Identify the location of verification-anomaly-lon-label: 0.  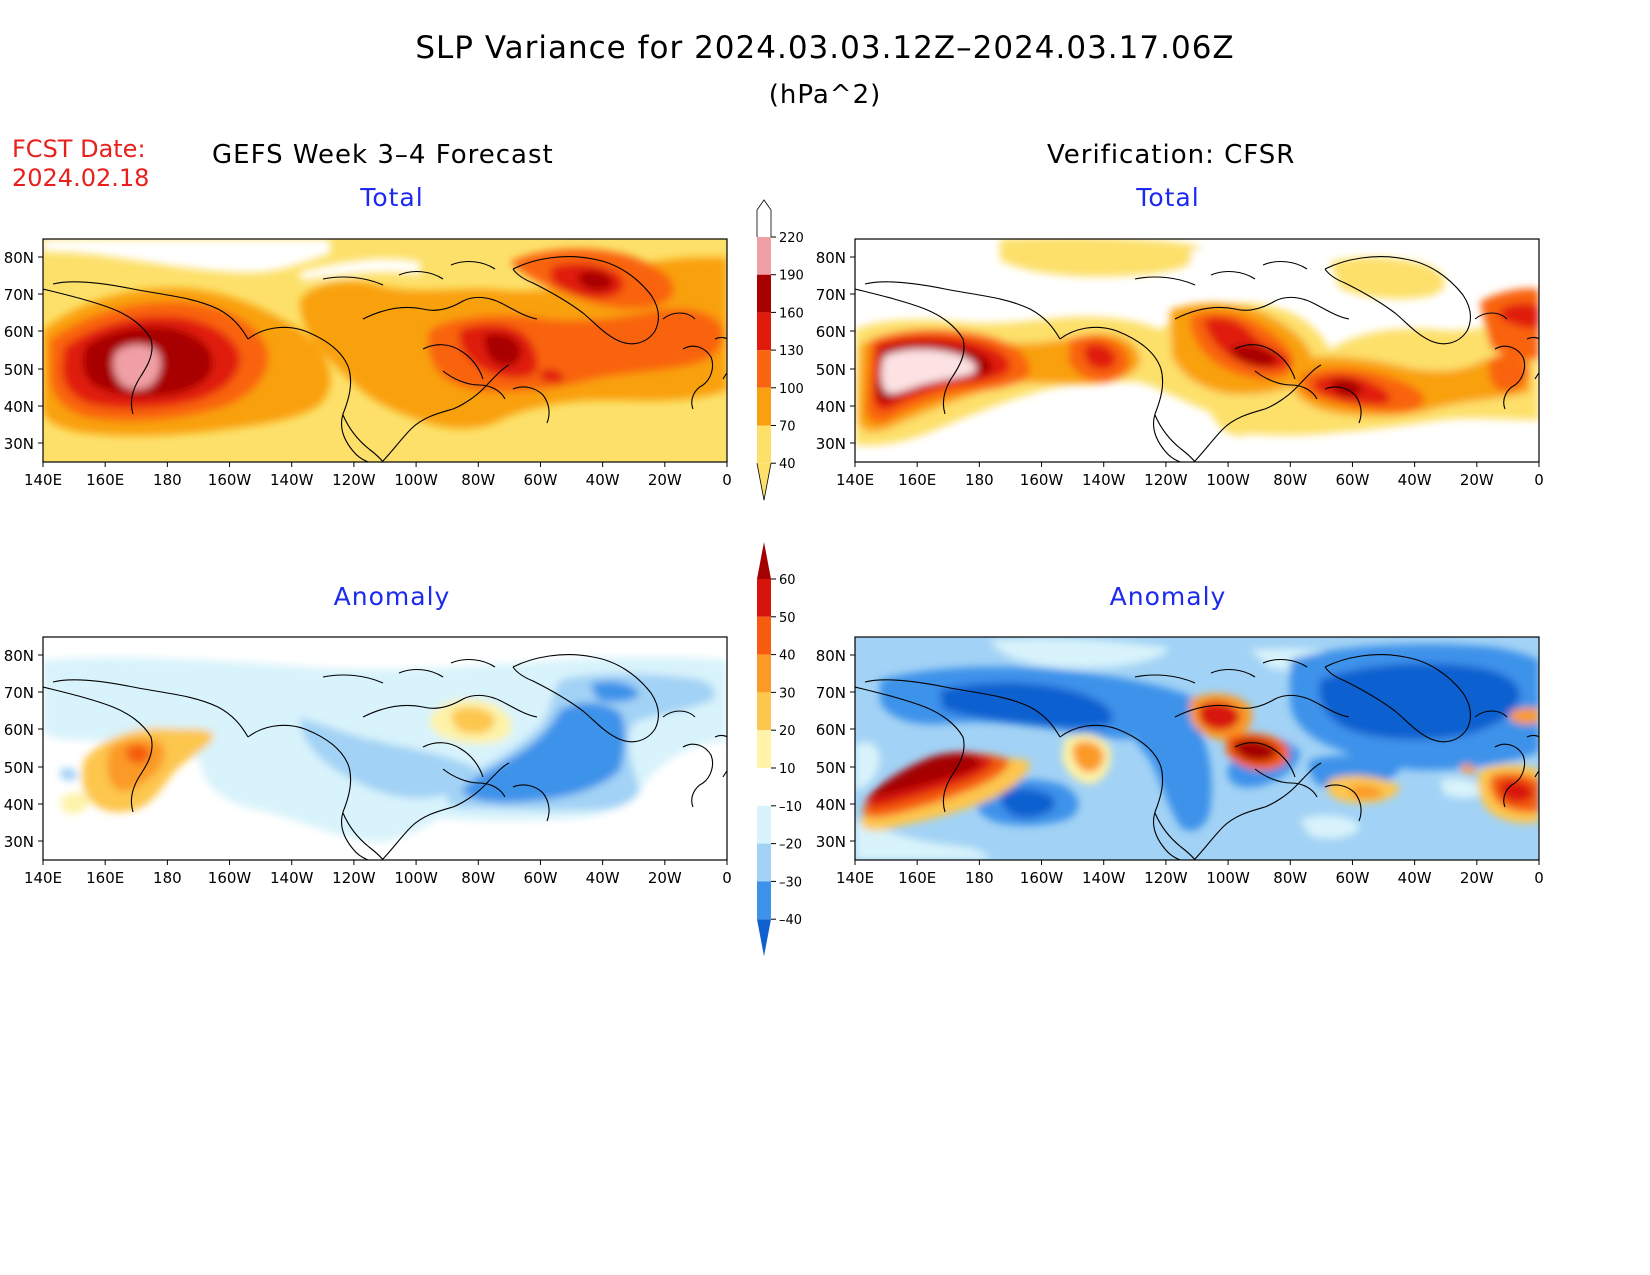
(1539, 878).